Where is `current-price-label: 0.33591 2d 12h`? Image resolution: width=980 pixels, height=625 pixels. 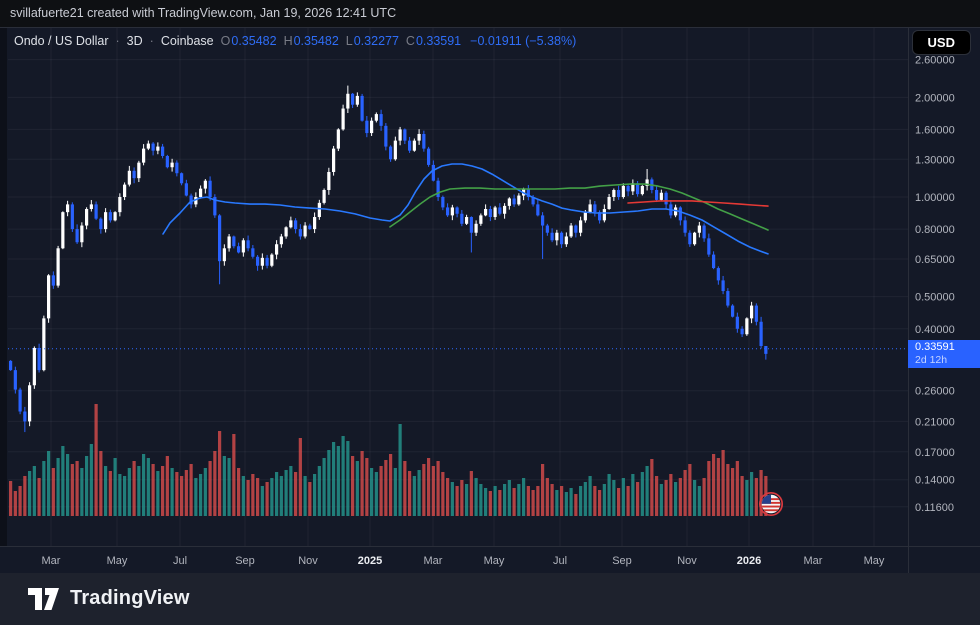
current-price-label: 0.33591 2d 12h is located at coordinates (944, 354).